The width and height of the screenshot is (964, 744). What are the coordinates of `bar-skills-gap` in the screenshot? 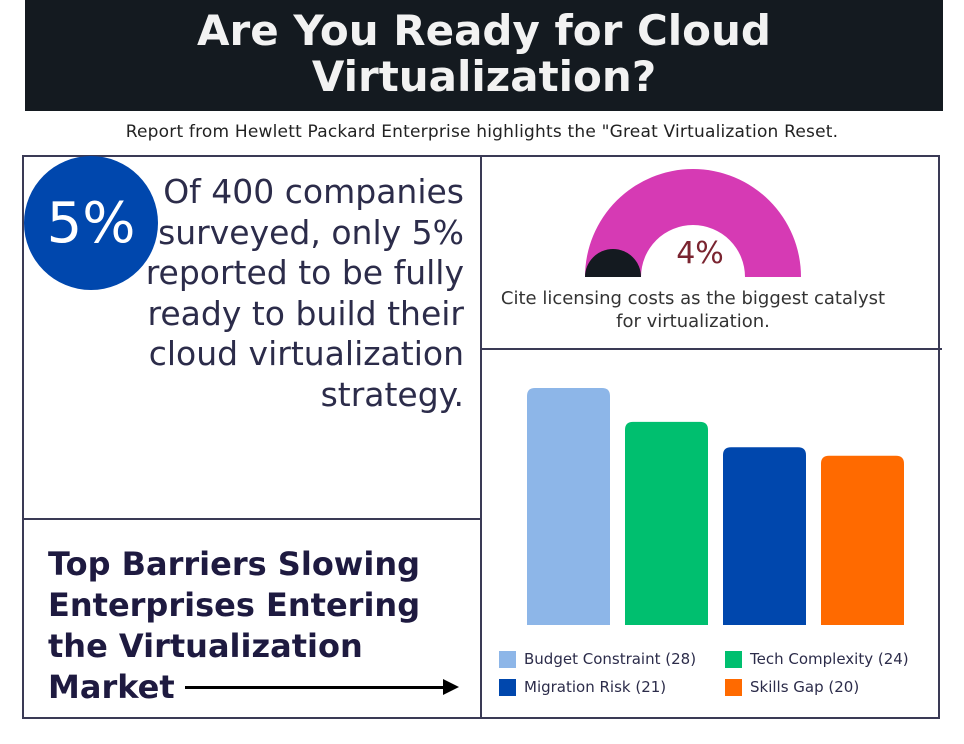 It's located at (862, 540).